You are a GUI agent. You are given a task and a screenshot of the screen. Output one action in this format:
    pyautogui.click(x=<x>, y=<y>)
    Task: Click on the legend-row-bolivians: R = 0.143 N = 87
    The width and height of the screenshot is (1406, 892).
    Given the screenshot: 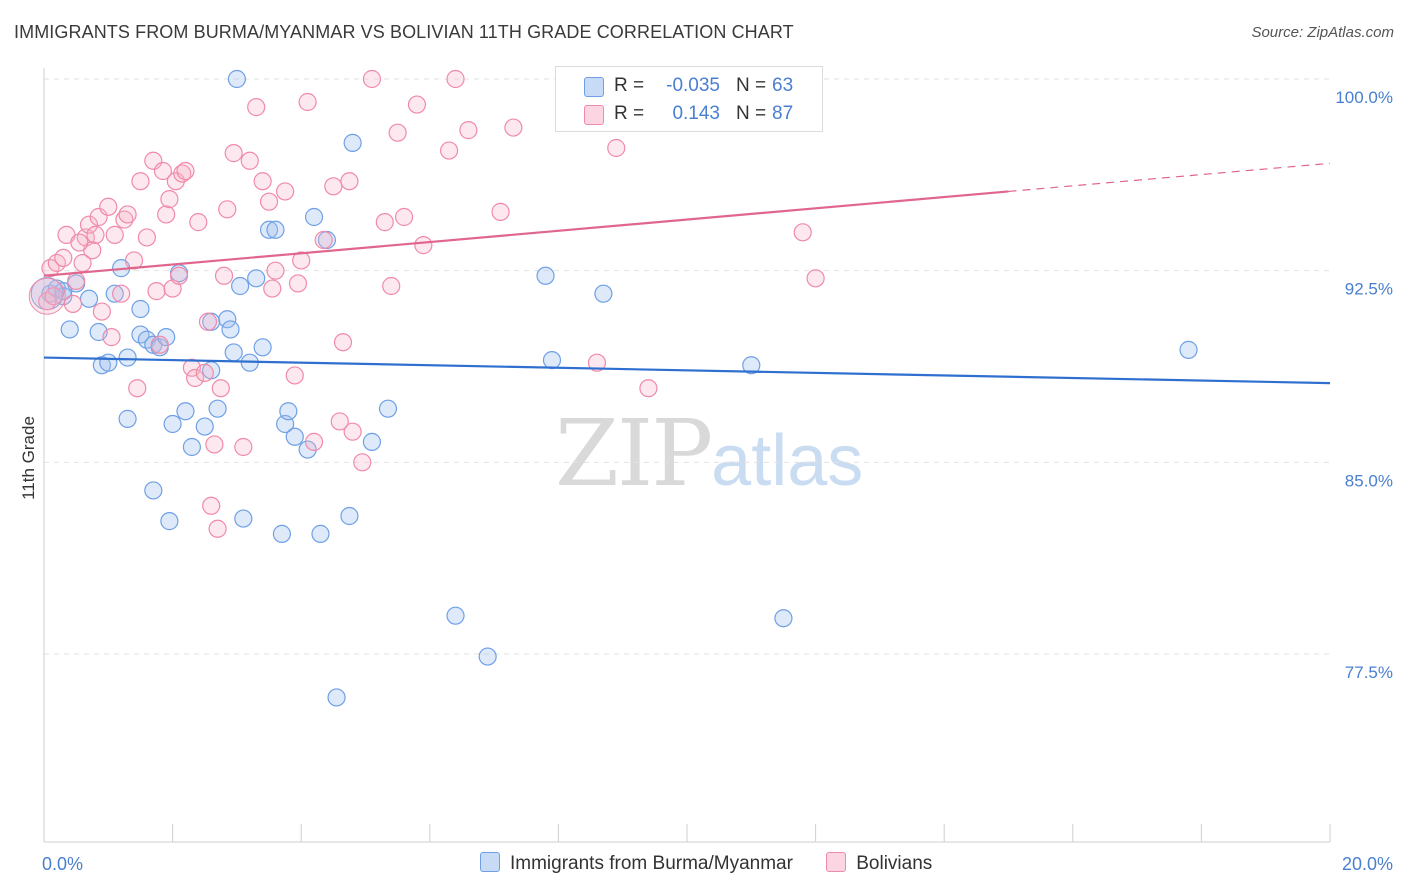 What is the action you would take?
    pyautogui.click(x=689, y=115)
    